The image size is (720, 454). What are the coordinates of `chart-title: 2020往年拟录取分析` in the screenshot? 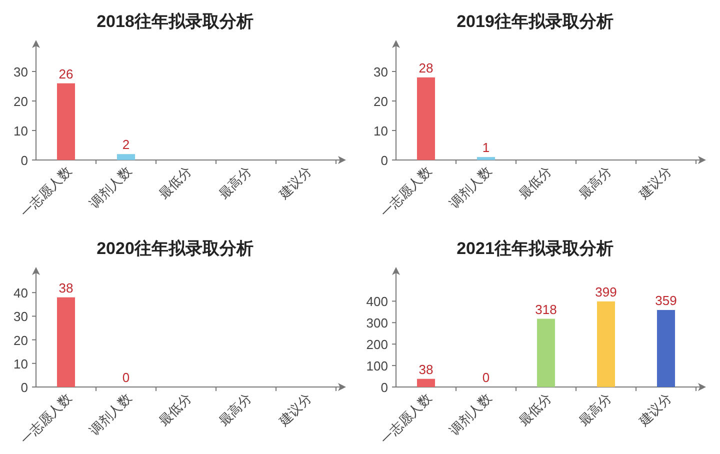 It's located at (175, 248).